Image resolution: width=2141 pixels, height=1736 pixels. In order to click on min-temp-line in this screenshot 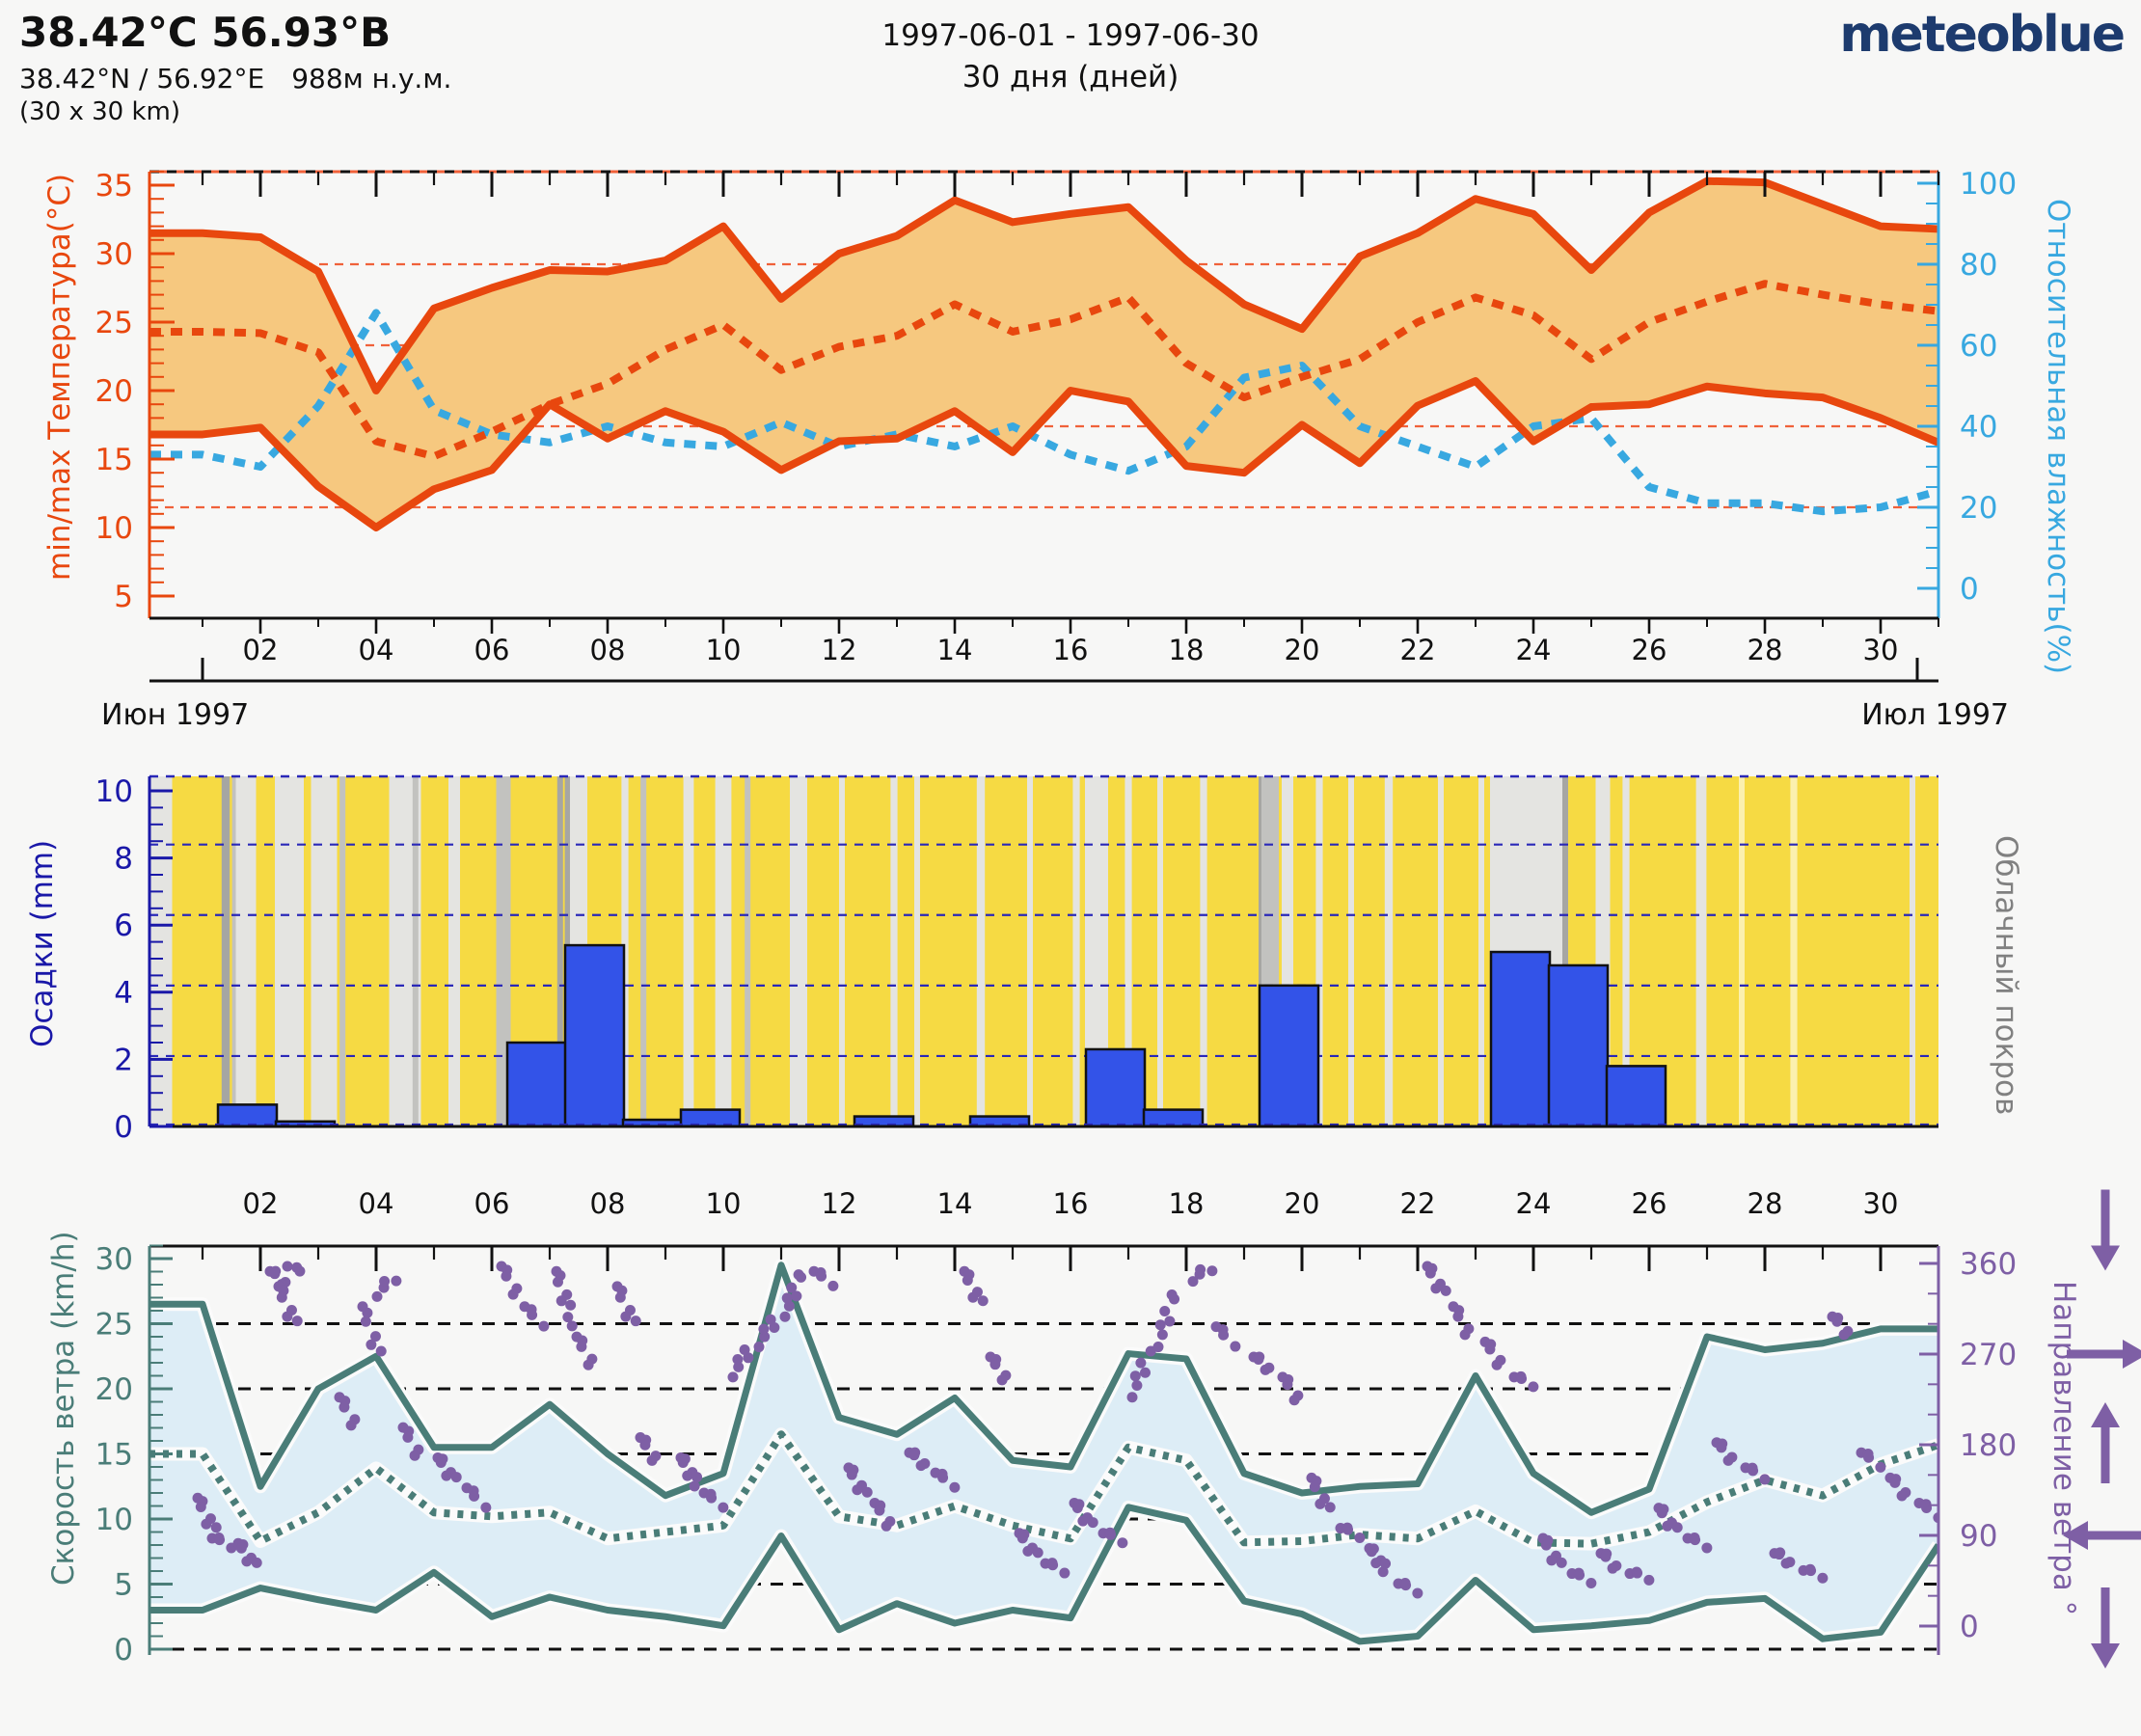, I will do `click(1044, 454)`.